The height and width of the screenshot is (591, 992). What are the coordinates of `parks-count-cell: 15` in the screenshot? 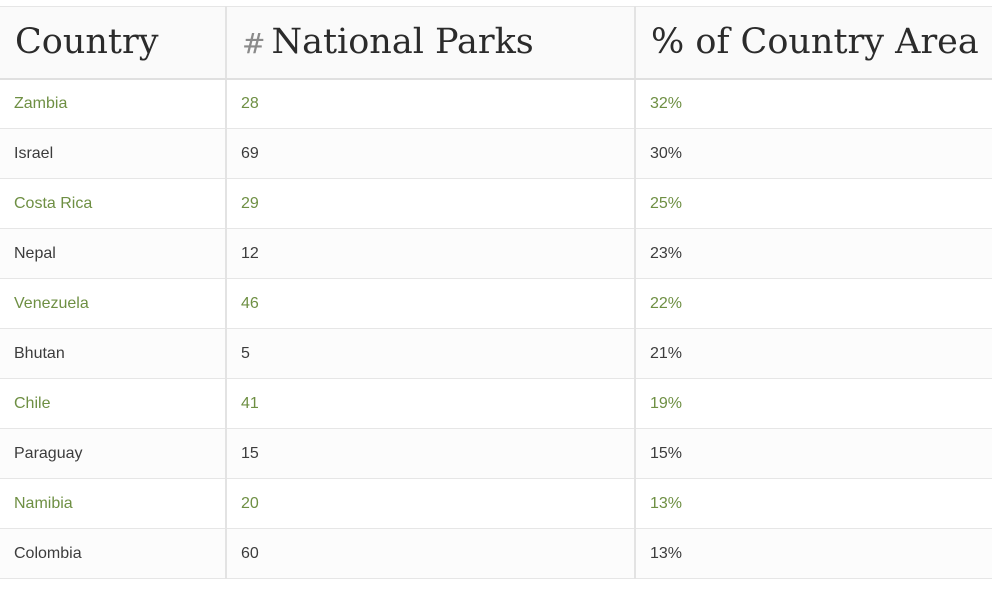 It's located at (430, 453).